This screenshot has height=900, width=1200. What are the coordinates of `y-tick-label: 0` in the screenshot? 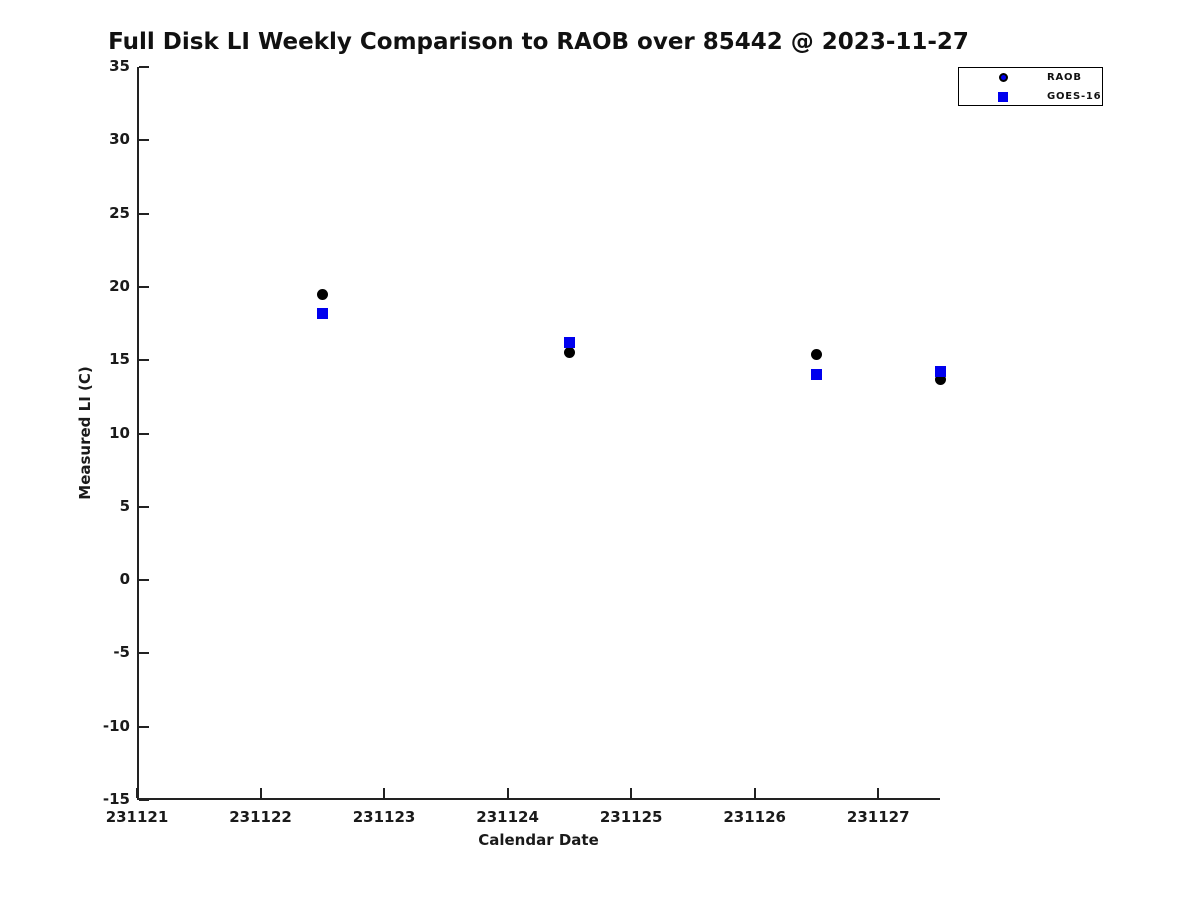 It's located at (124, 579).